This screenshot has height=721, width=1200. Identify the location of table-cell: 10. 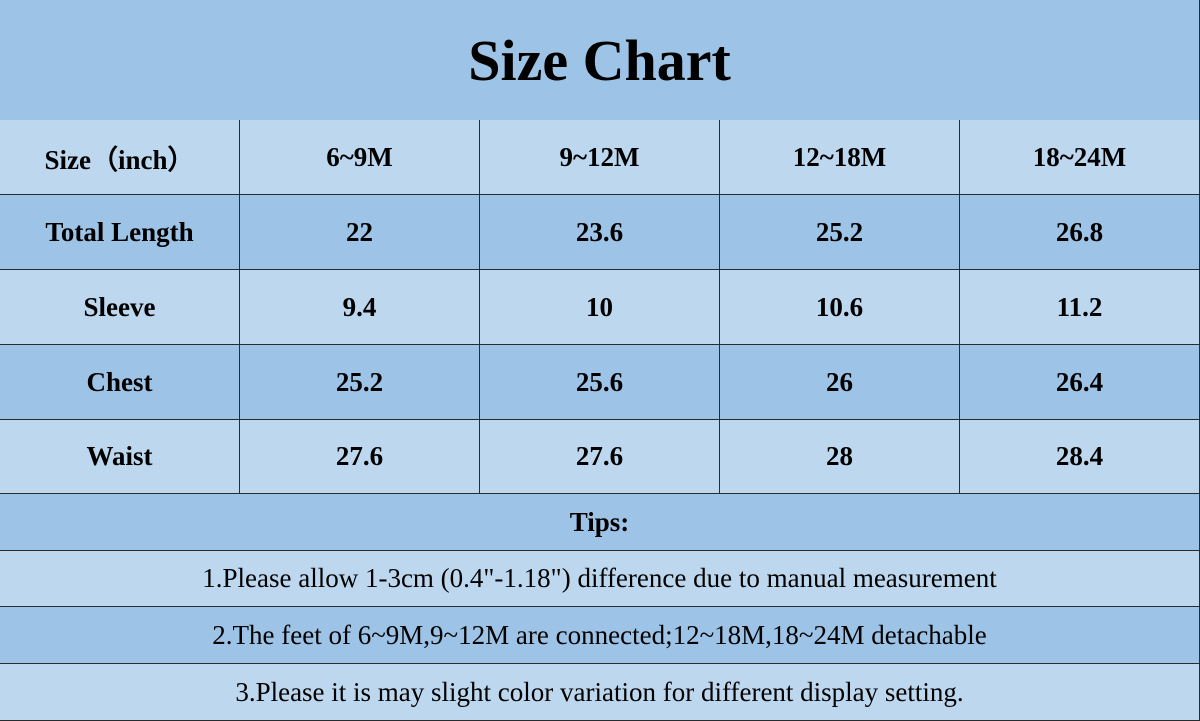
(600, 307).